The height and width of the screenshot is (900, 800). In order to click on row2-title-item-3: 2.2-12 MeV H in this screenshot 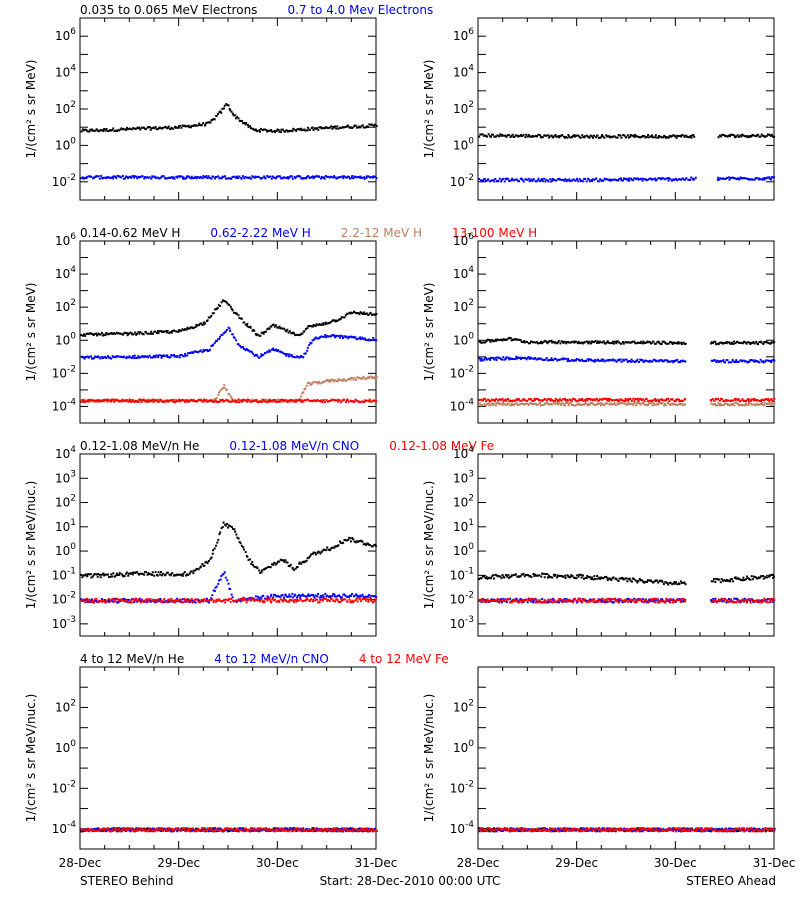, I will do `click(381, 233)`.